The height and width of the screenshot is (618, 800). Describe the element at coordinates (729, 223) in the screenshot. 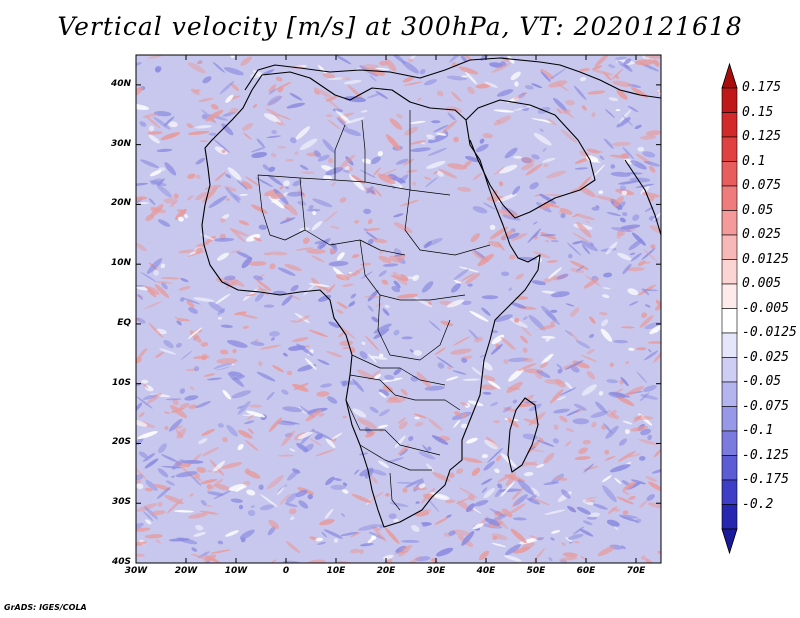

I see `colorbar-swatch` at that location.